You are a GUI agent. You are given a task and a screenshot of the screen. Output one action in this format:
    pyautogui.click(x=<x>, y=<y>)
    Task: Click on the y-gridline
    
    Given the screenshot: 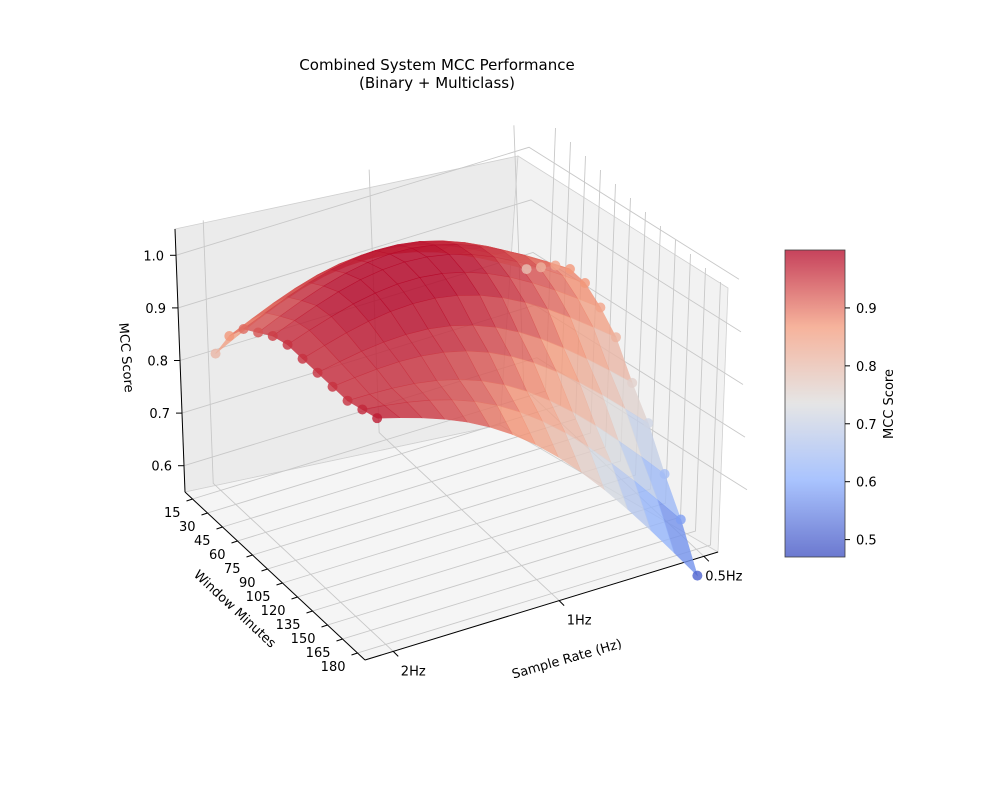 What is the action you would take?
    pyautogui.click(x=298, y=436)
    